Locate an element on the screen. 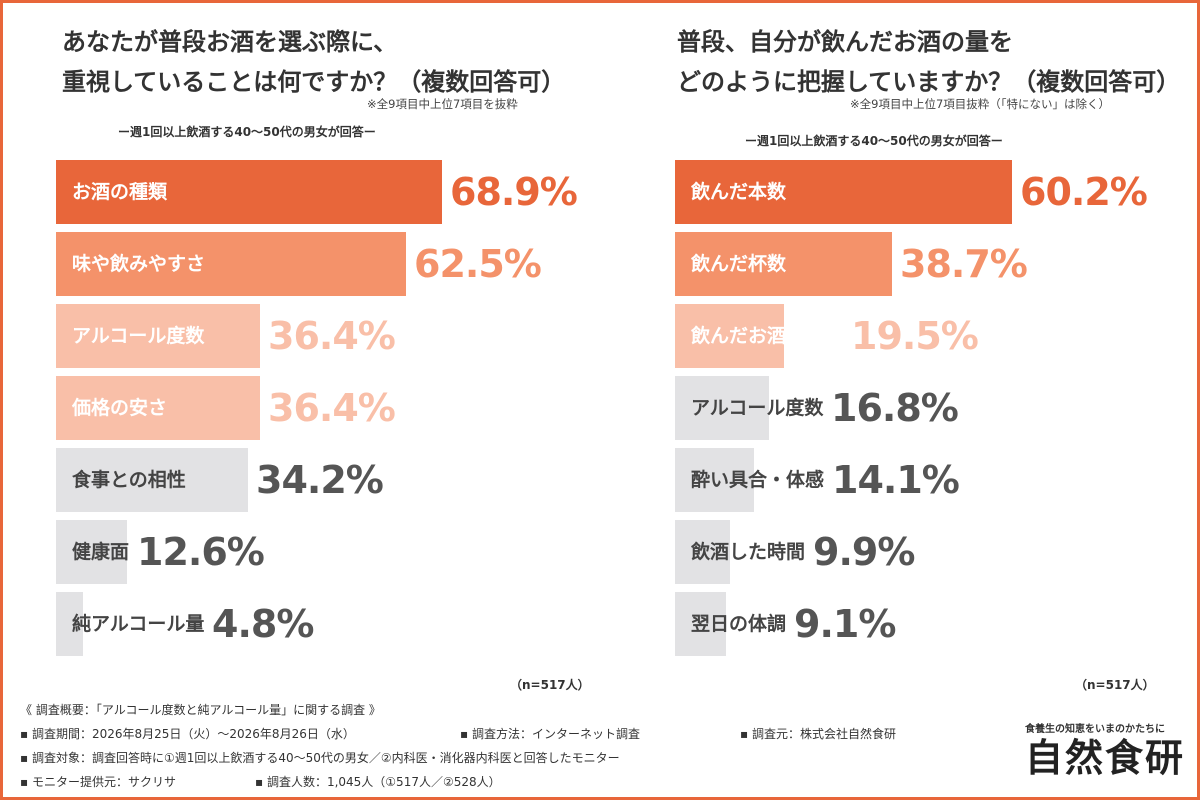  left-bar-row: 健康面 12.6% is located at coordinates (336, 552).